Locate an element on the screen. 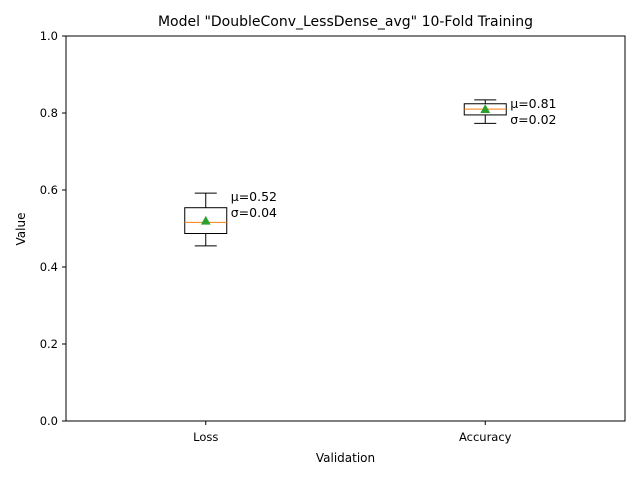 The image size is (640, 480). std-annotation: σ=0.04 is located at coordinates (254, 212).